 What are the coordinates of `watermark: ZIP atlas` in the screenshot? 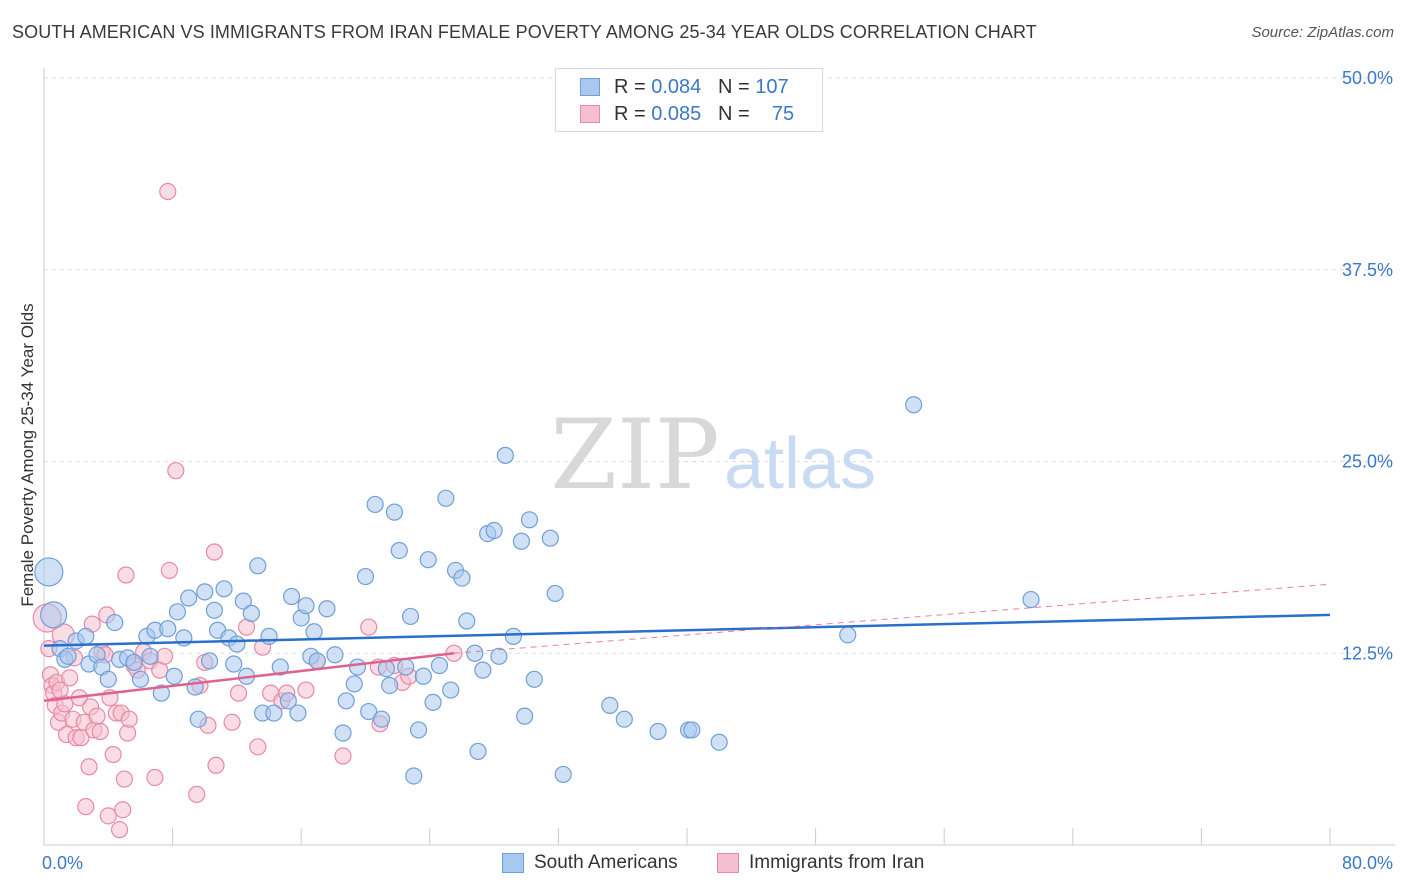 It's located at (713, 455).